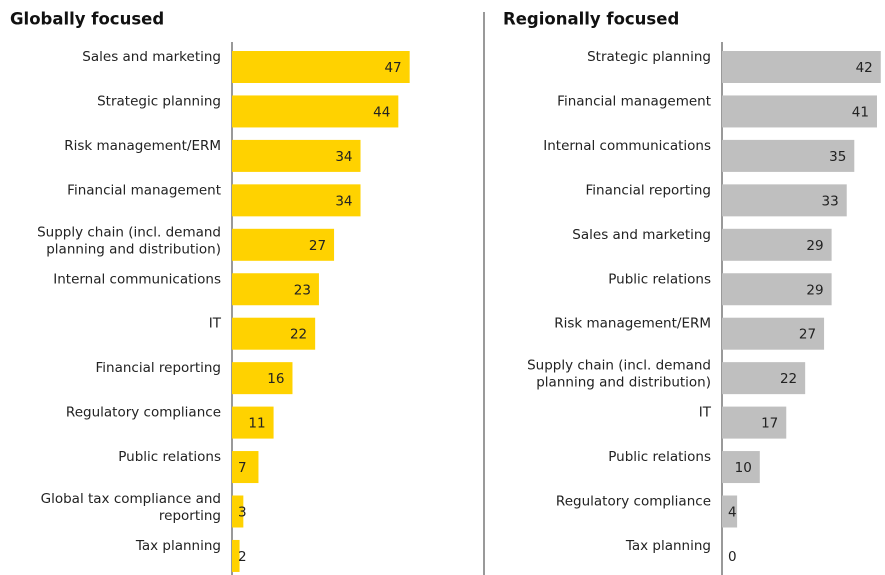 The width and height of the screenshot is (885, 575). Describe the element at coordinates (242, 468) in the screenshot. I see `value-label: 7` at that location.